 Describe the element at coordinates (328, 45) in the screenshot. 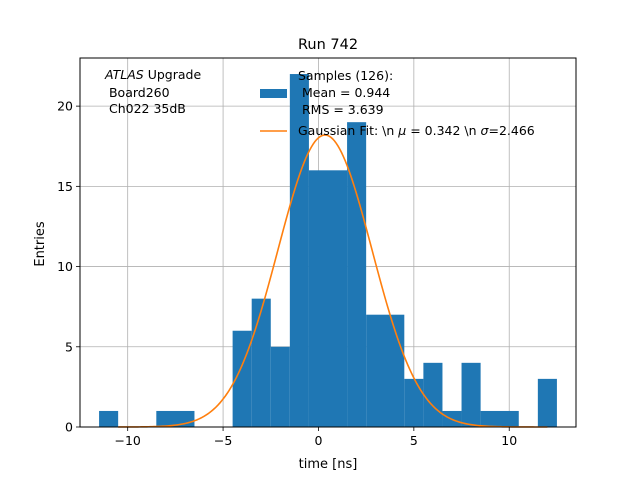

I see `chart-title: Run 742` at that location.